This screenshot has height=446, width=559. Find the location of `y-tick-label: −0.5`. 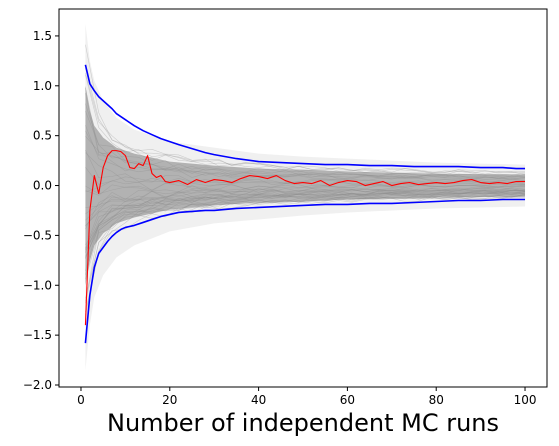

y-tick-label: −0.5 is located at coordinates (37, 235).